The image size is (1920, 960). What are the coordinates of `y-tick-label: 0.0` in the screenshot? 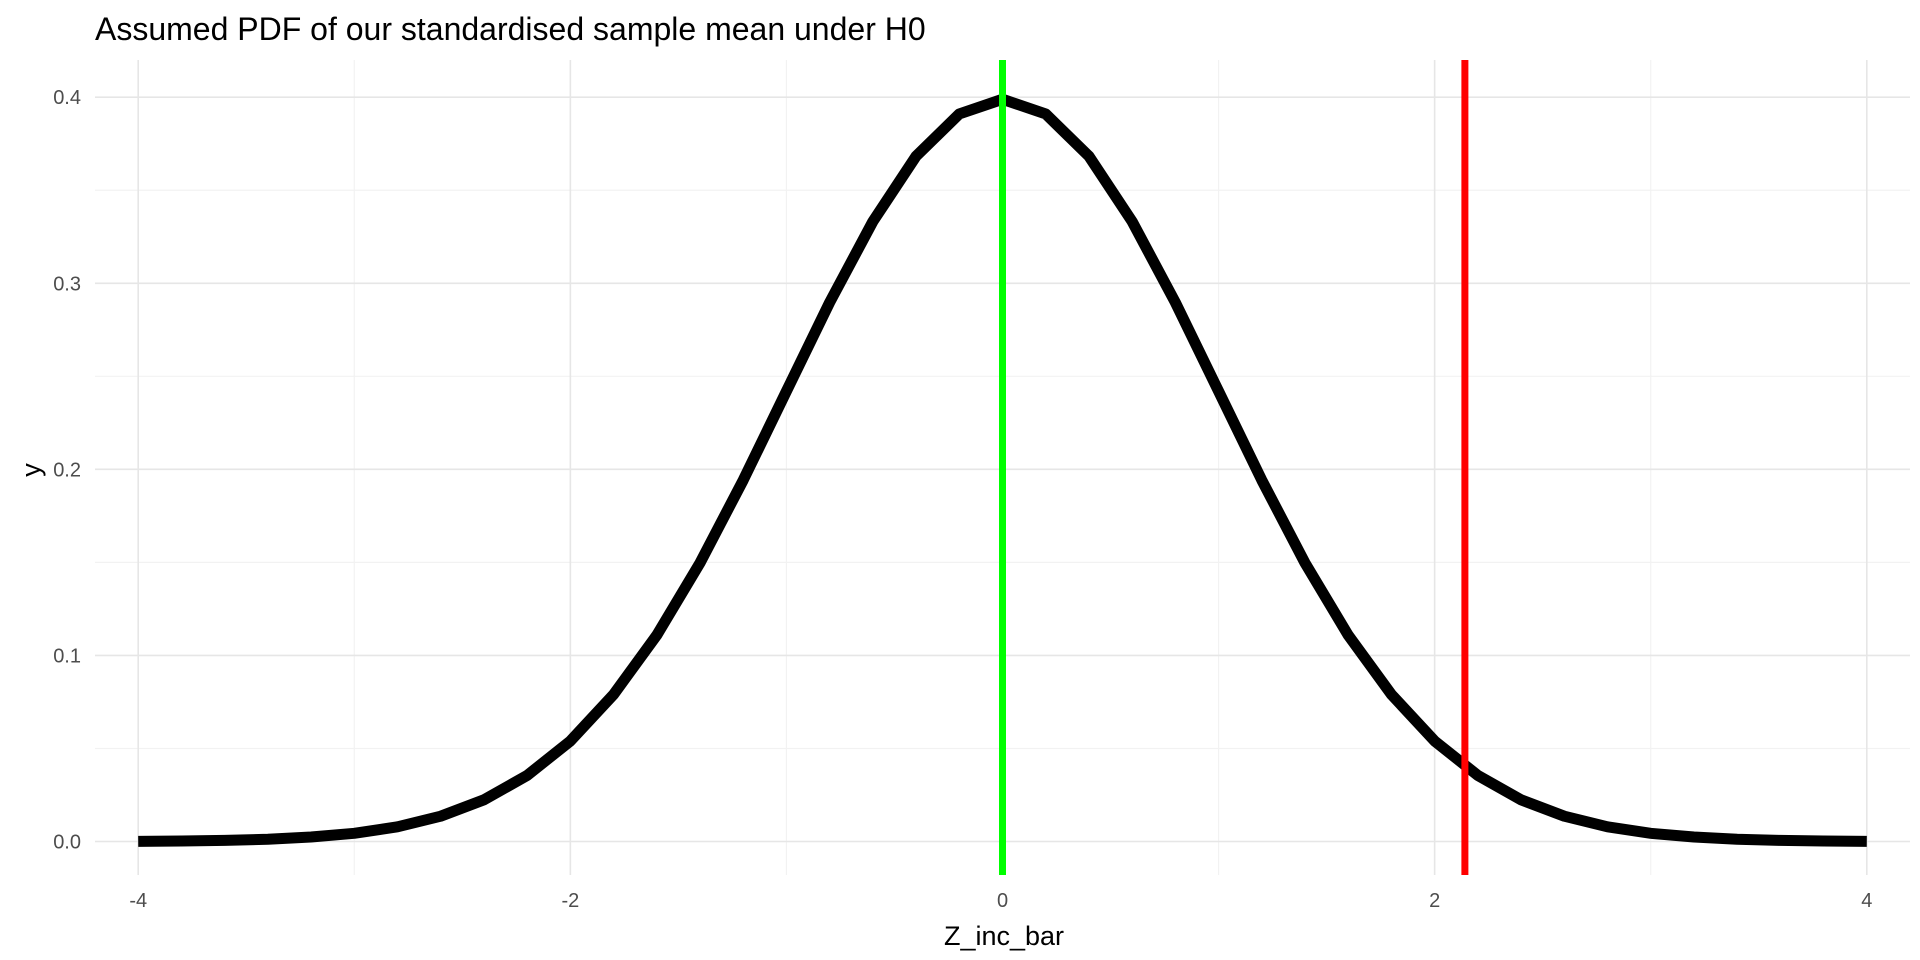 It's located at (67, 843).